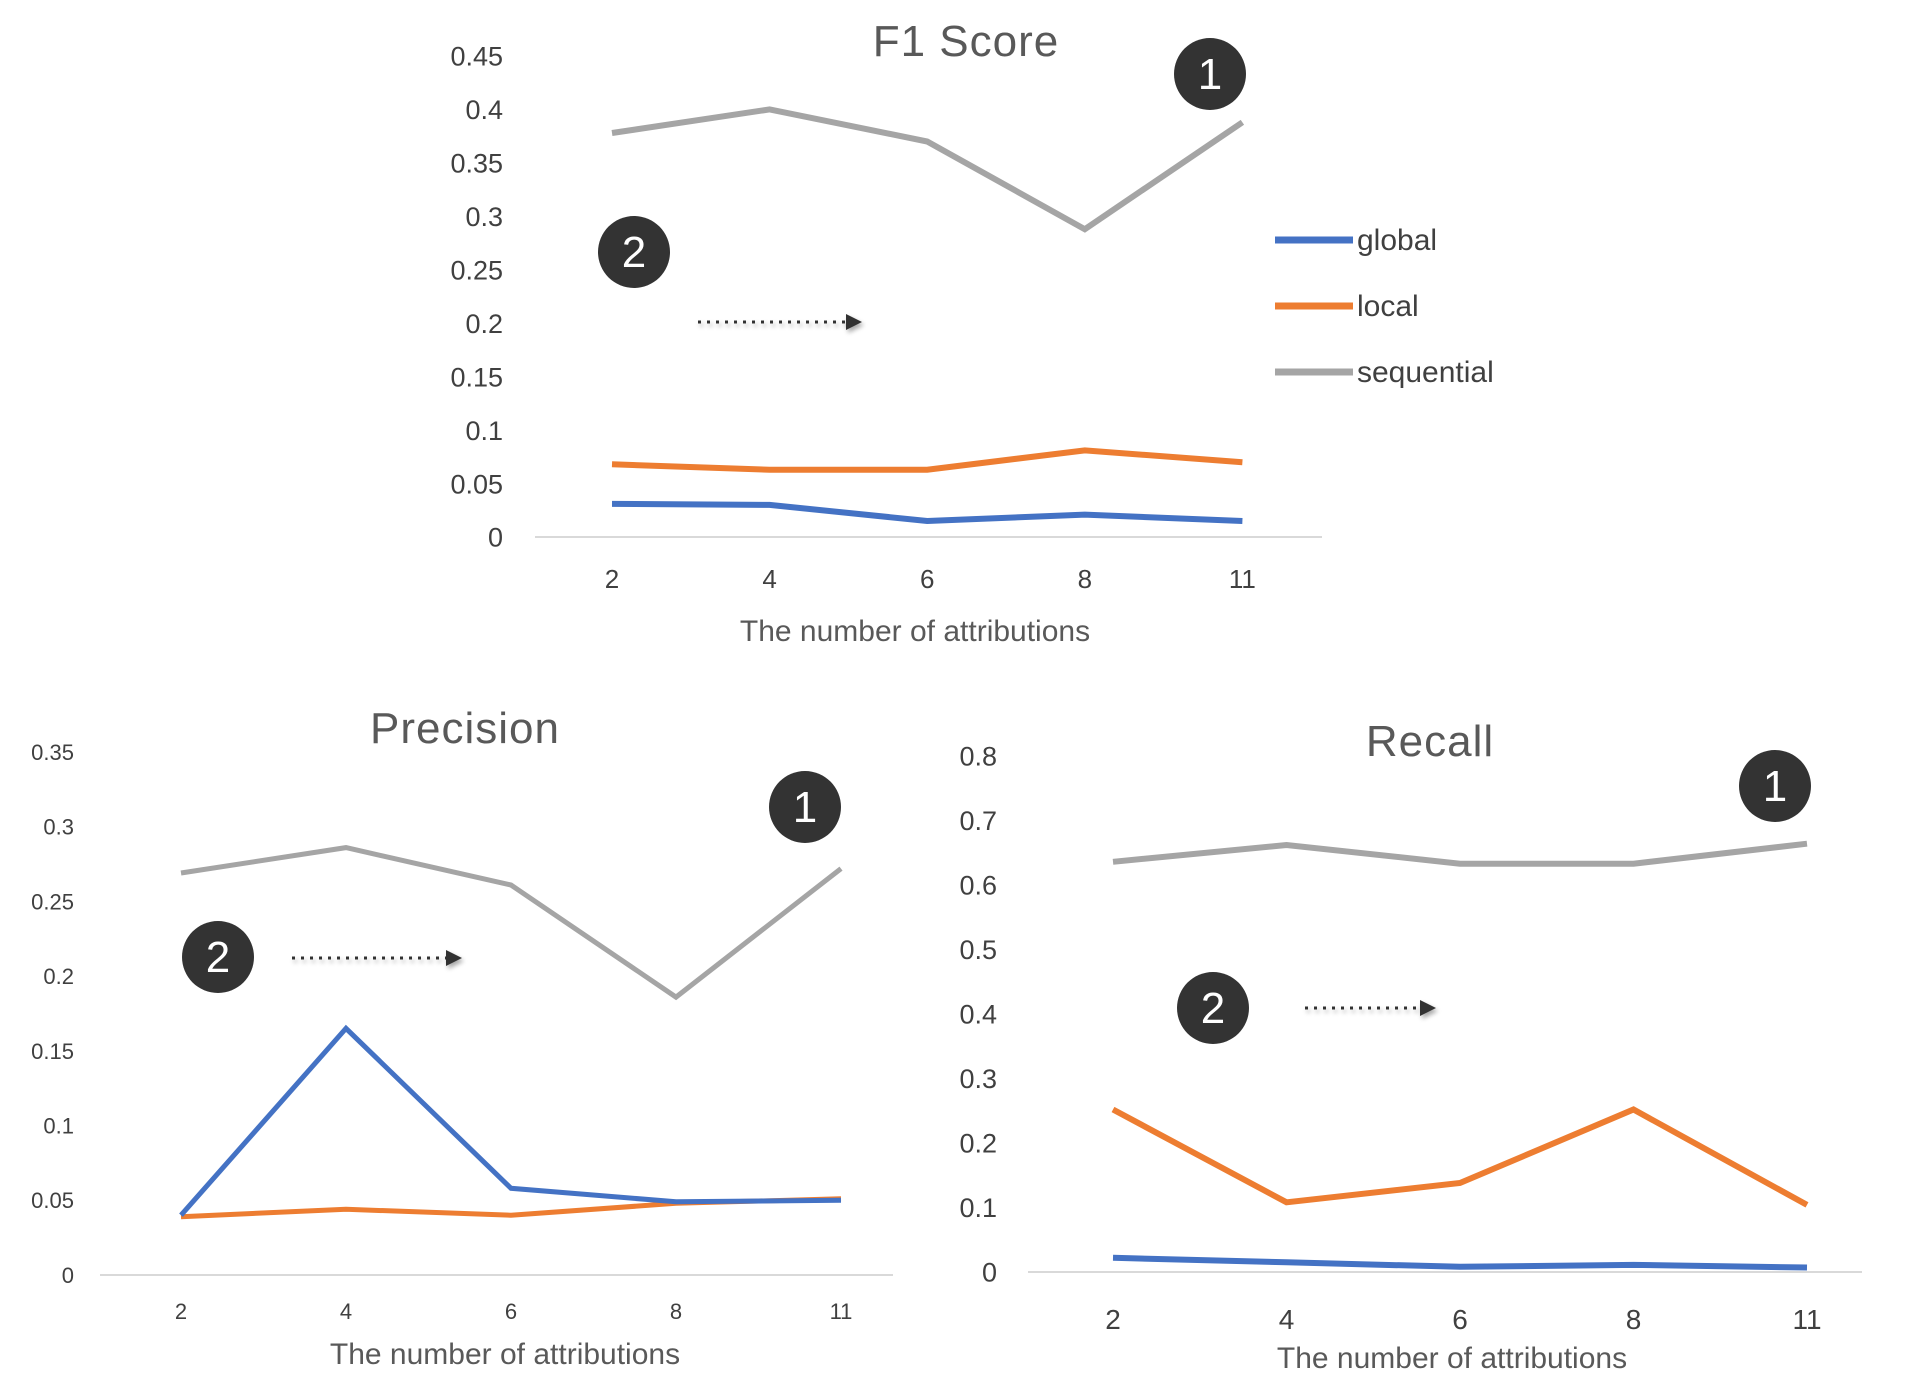 The image size is (1906, 1388). Describe the element at coordinates (58, 1125) in the screenshot. I see `precision-y-tick-label: 0.1` at that location.